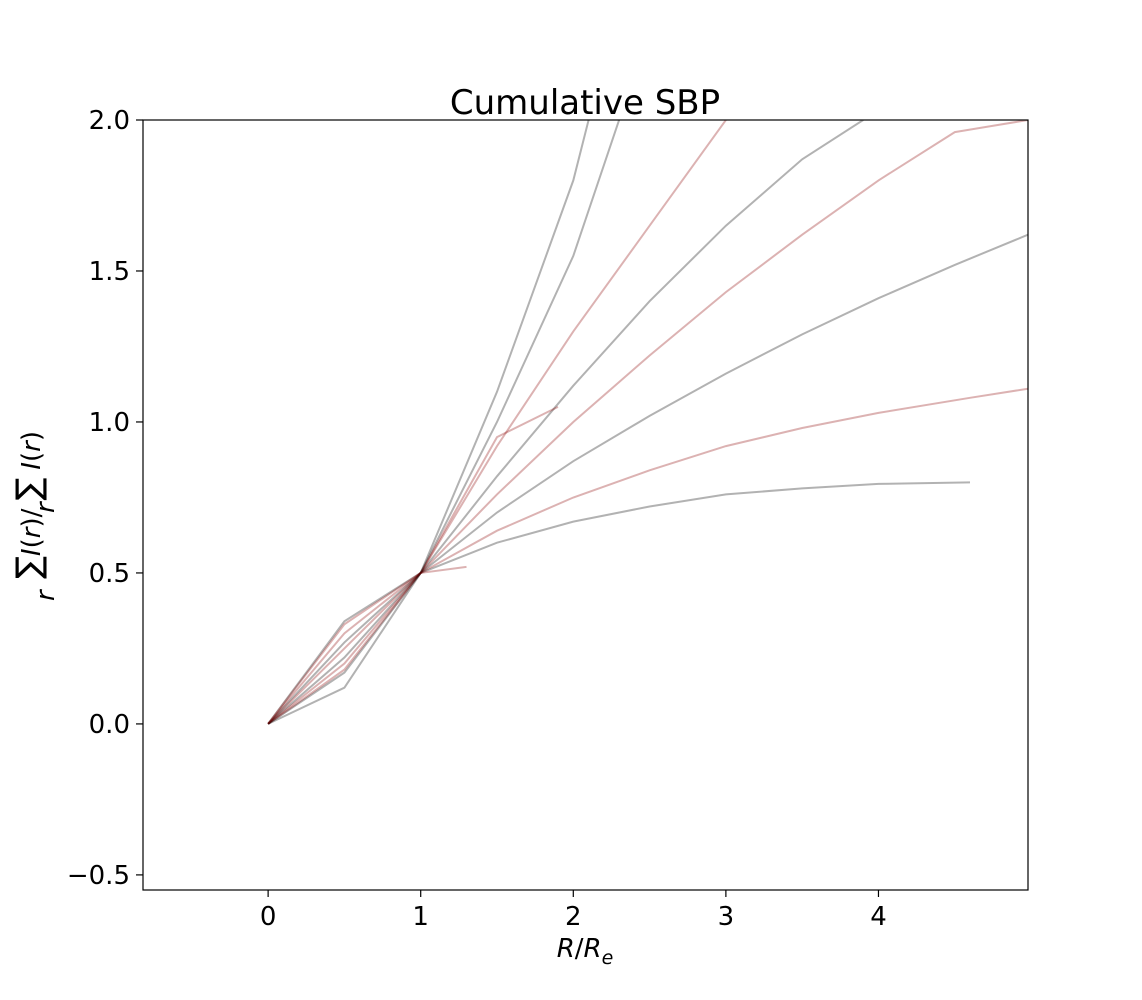  Describe the element at coordinates (585, 951) in the screenshot. I see `x-axis-label: R/Re` at that location.